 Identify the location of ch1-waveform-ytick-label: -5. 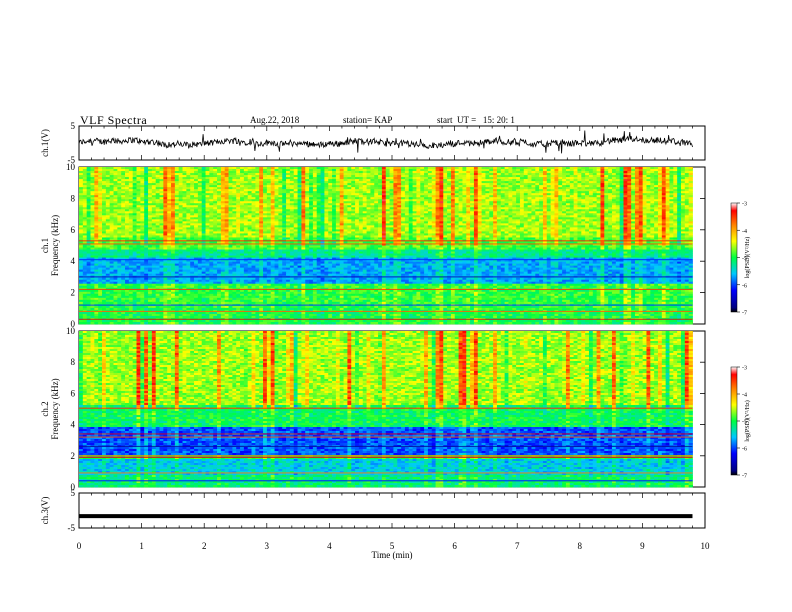
(72, 160).